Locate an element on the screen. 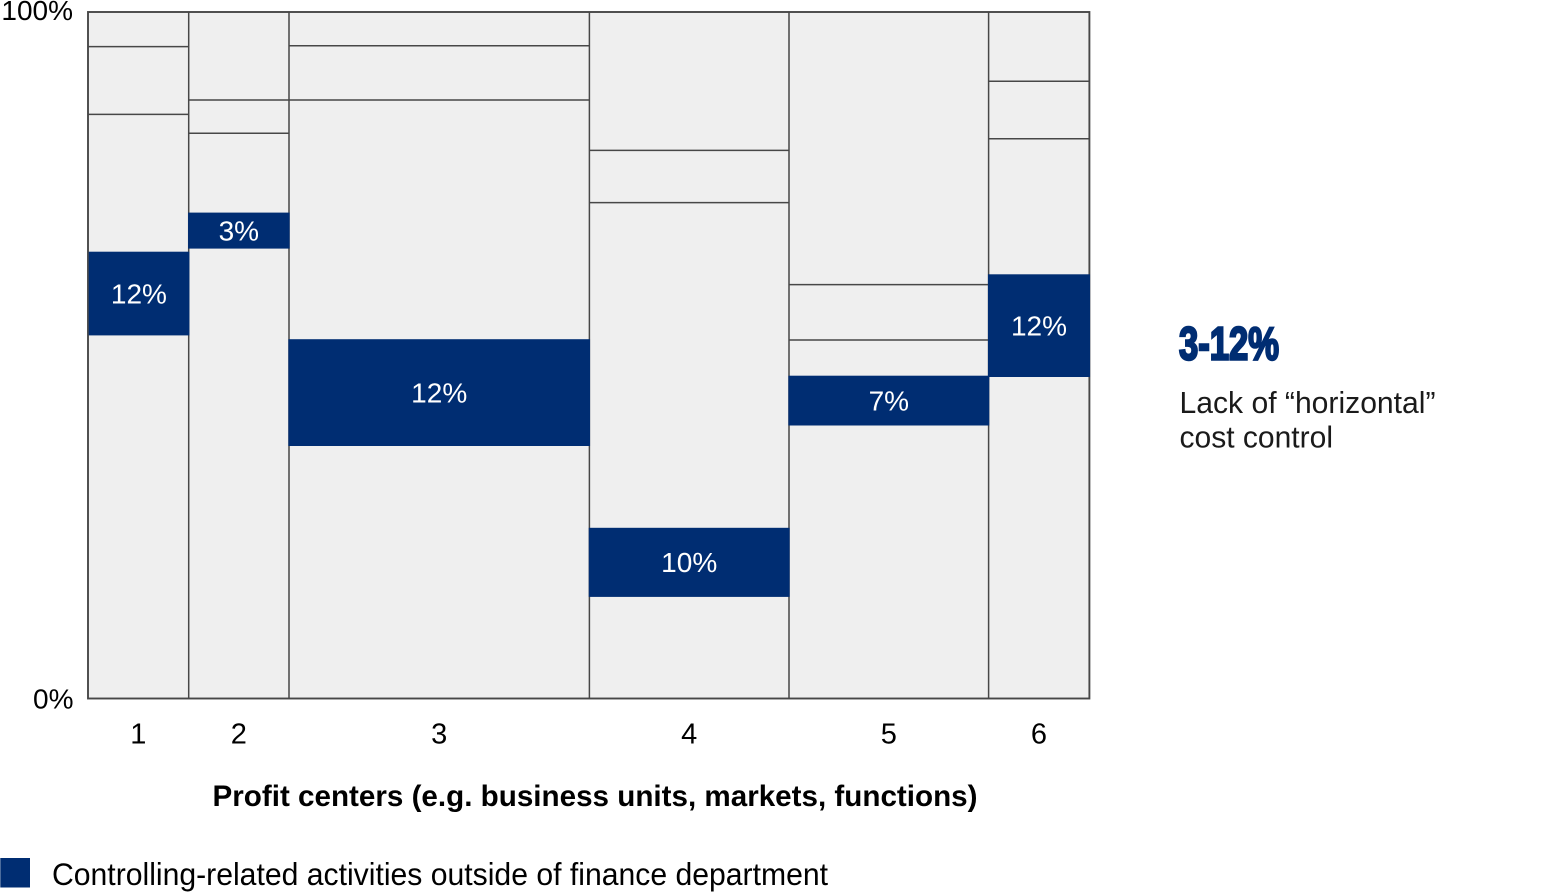 The width and height of the screenshot is (1560, 894). svg-text: 7% is located at coordinates (889, 400).